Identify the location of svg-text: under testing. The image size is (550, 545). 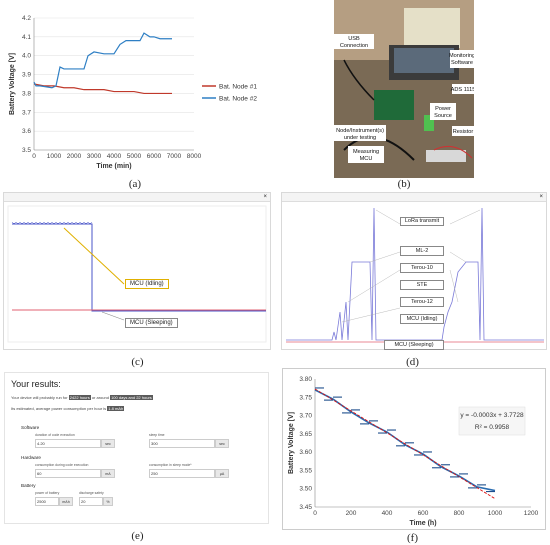
(360, 138).